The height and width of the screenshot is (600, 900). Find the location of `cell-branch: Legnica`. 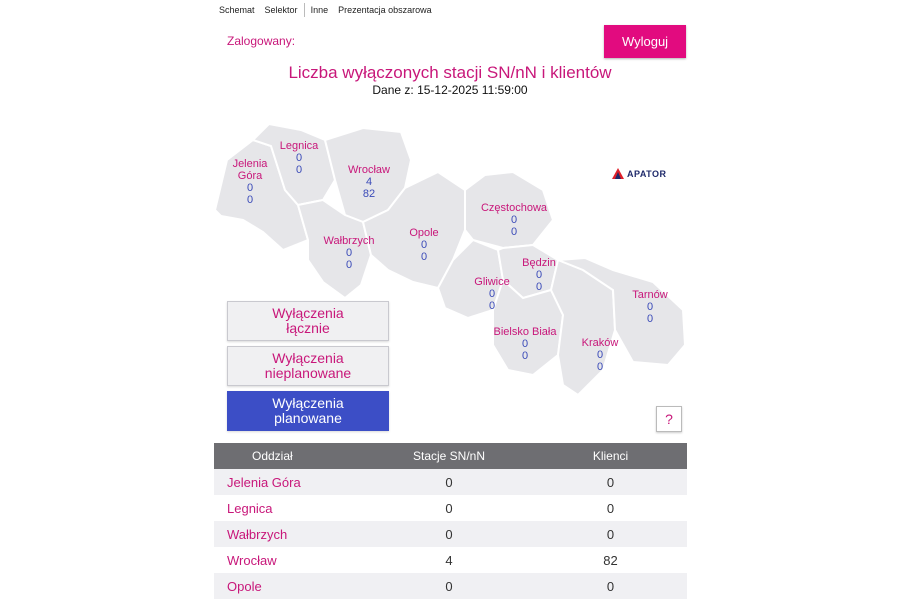

cell-branch: Legnica is located at coordinates (250, 508).